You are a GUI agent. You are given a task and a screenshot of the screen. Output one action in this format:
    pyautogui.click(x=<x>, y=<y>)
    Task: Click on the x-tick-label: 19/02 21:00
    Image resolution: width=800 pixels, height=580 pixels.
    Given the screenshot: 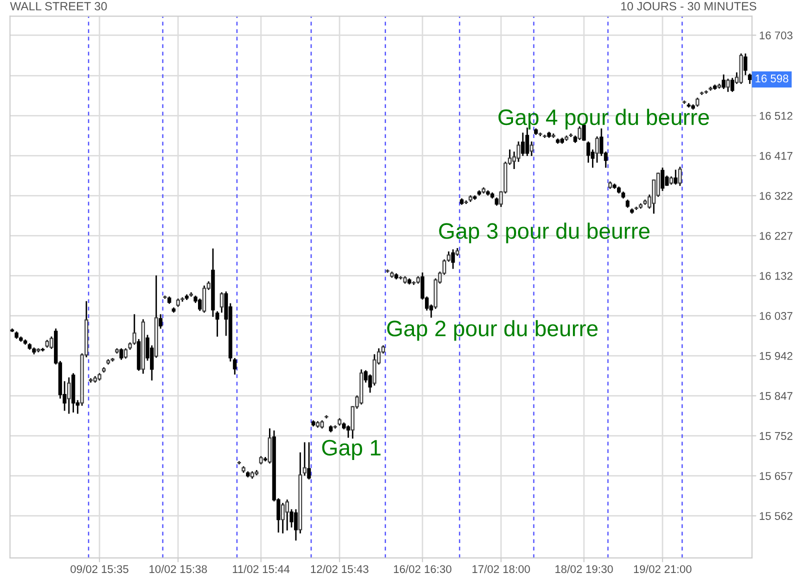 What is the action you would take?
    pyautogui.click(x=663, y=569)
    